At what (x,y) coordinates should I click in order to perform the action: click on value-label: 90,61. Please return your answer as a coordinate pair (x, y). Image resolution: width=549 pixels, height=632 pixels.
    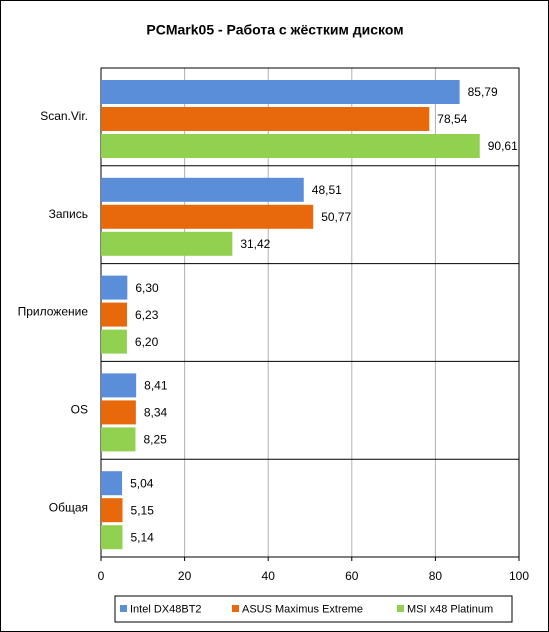
    Looking at the image, I should click on (503, 146).